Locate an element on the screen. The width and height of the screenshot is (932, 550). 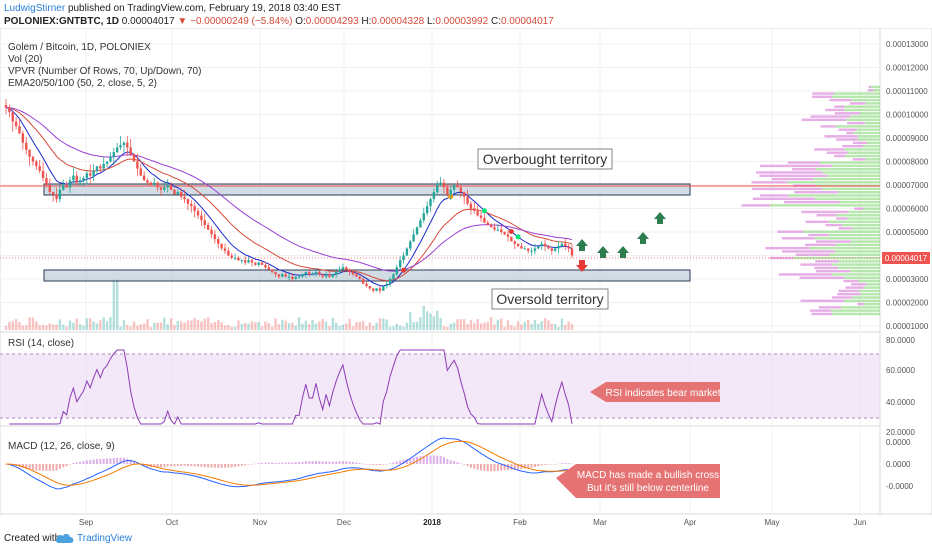
oversold-label-box is located at coordinates (550, 299).